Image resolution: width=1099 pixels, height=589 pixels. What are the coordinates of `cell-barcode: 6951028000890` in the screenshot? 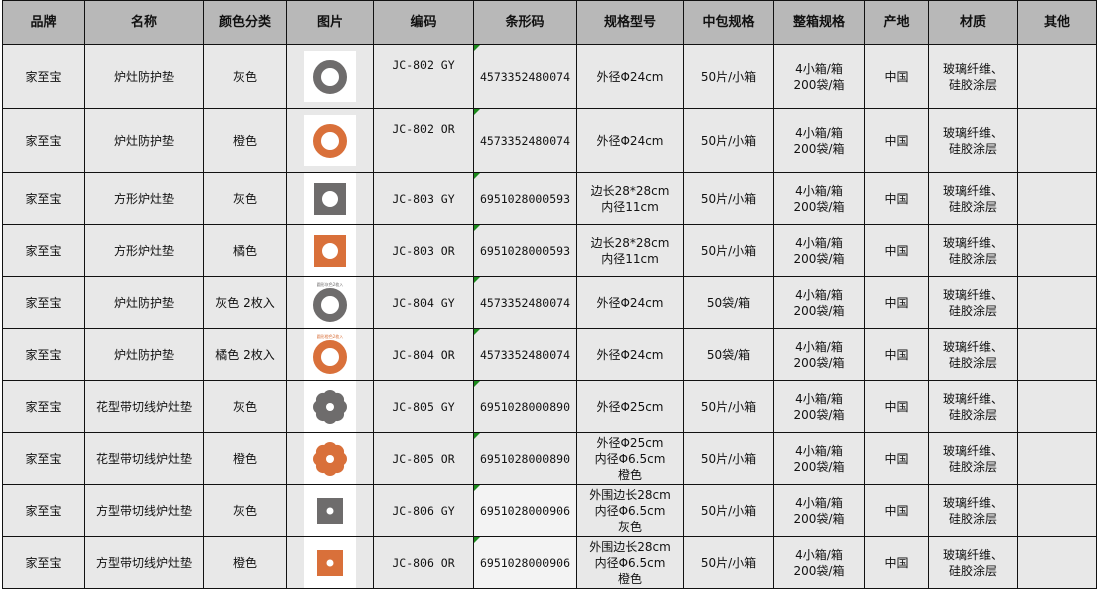 It's located at (525, 406).